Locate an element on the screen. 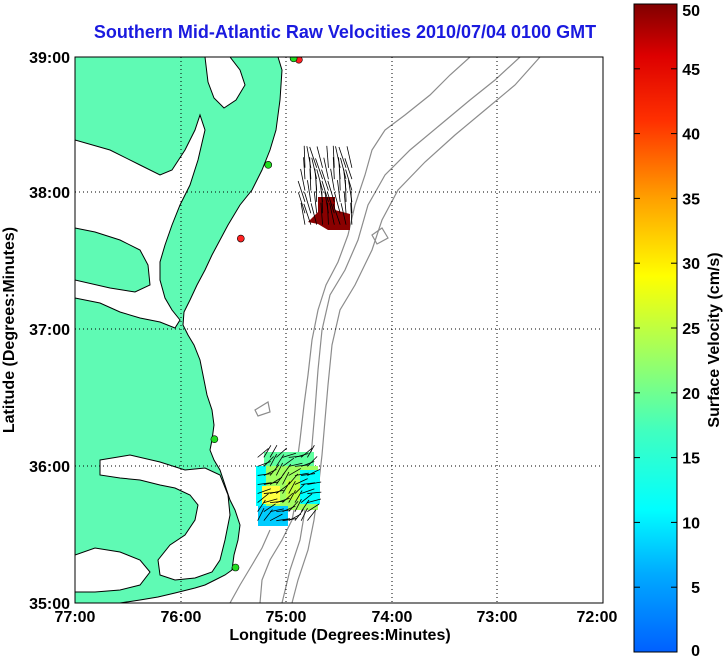  y-tick-label: 35:00 is located at coordinates (49, 604).